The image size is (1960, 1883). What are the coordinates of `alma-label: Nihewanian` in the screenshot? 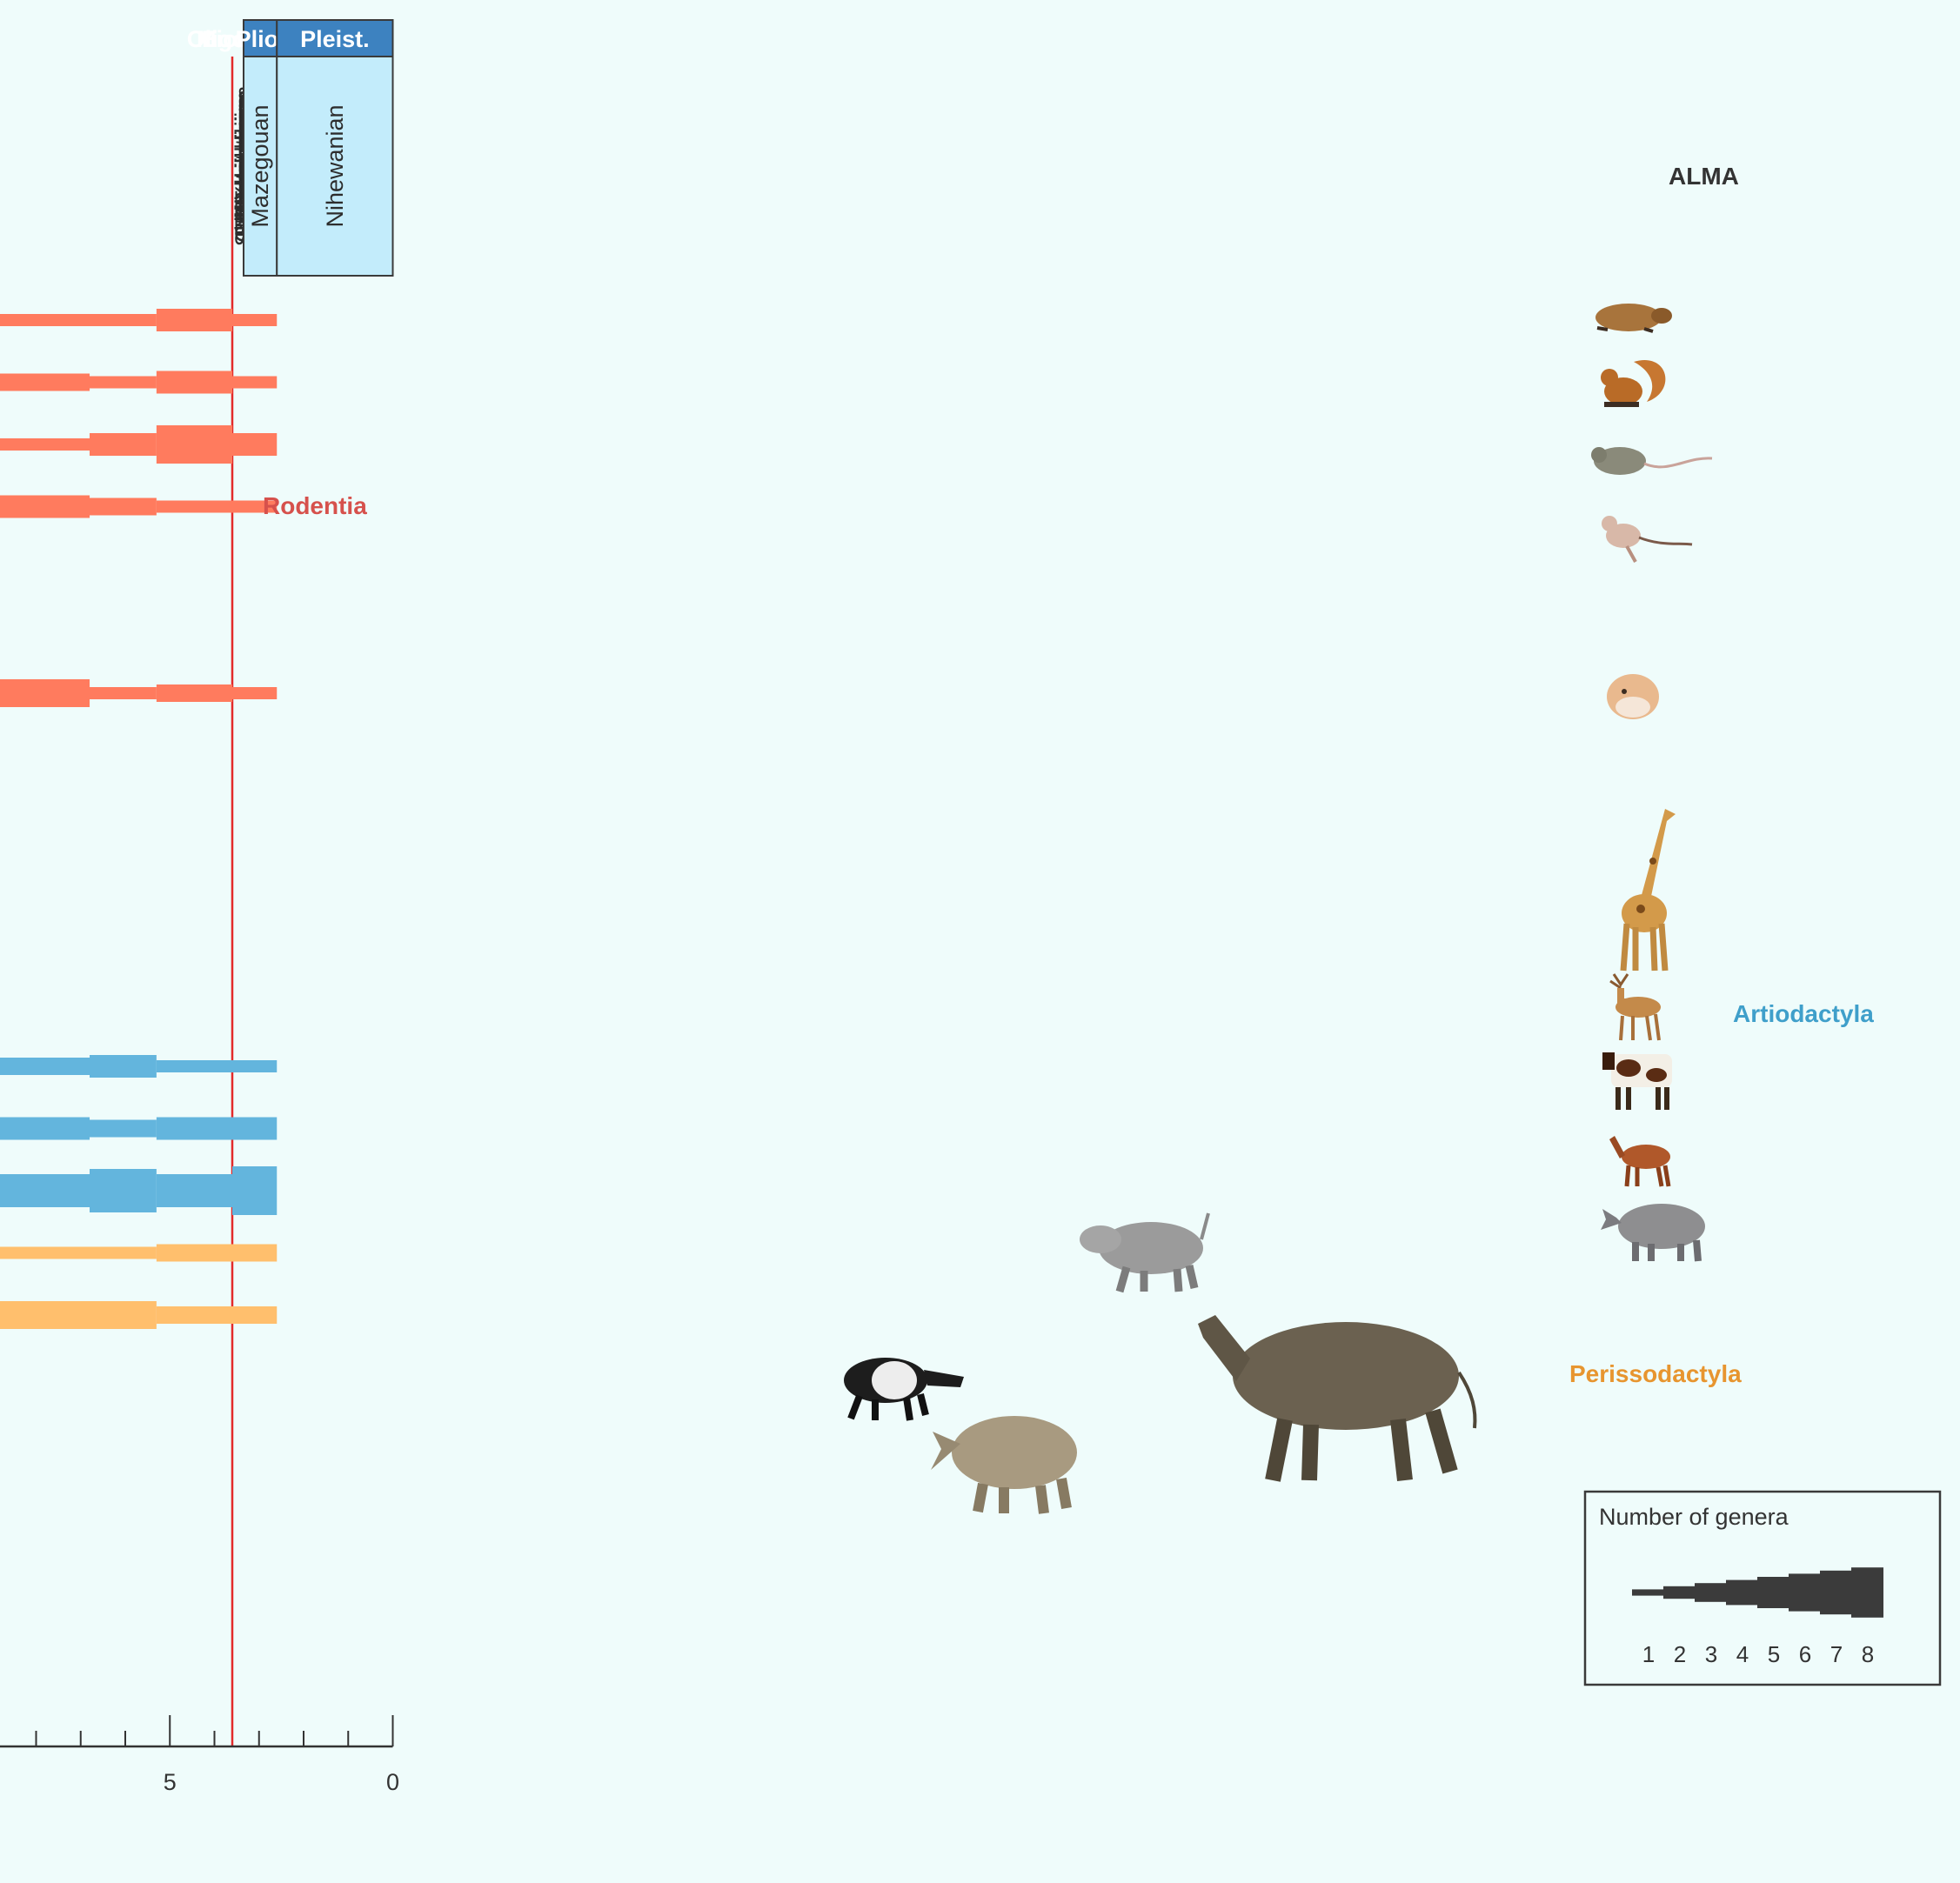 It's located at (335, 165).